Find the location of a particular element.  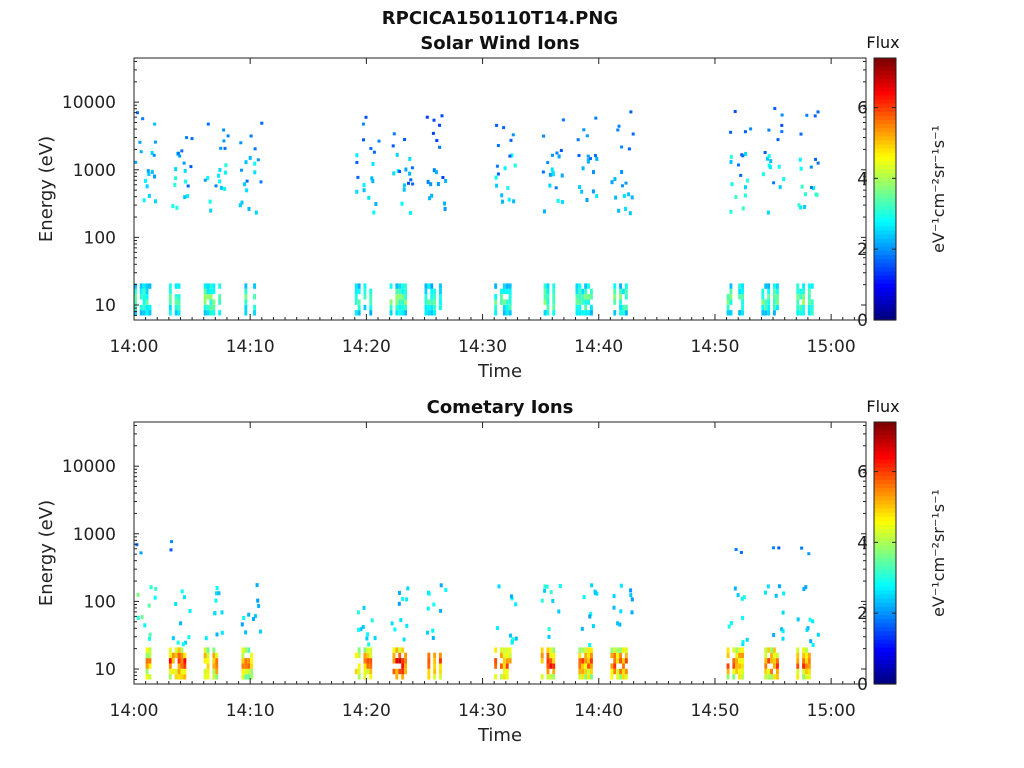

x-tick-label: 14:30 is located at coordinates (482, 711).